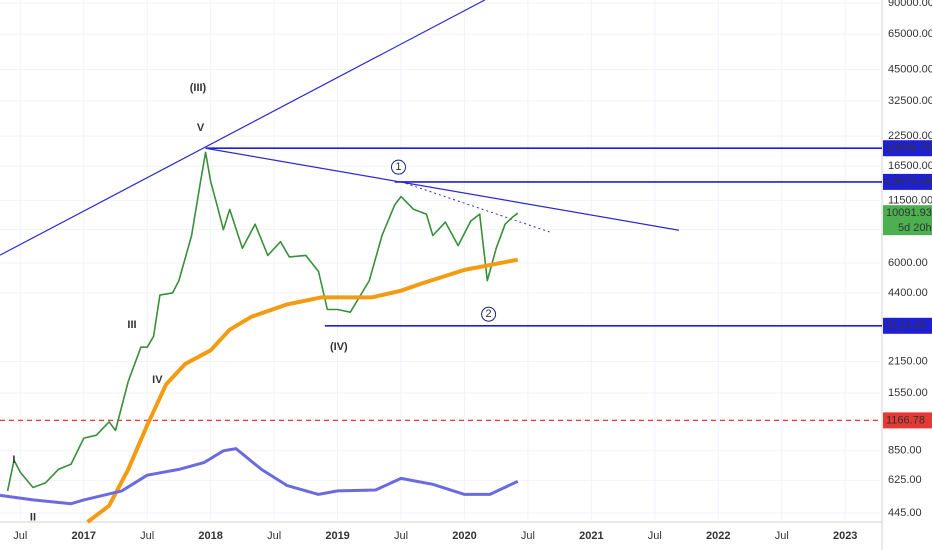  Describe the element at coordinates (907, 220) in the screenshot. I see `last-price-tag` at that location.